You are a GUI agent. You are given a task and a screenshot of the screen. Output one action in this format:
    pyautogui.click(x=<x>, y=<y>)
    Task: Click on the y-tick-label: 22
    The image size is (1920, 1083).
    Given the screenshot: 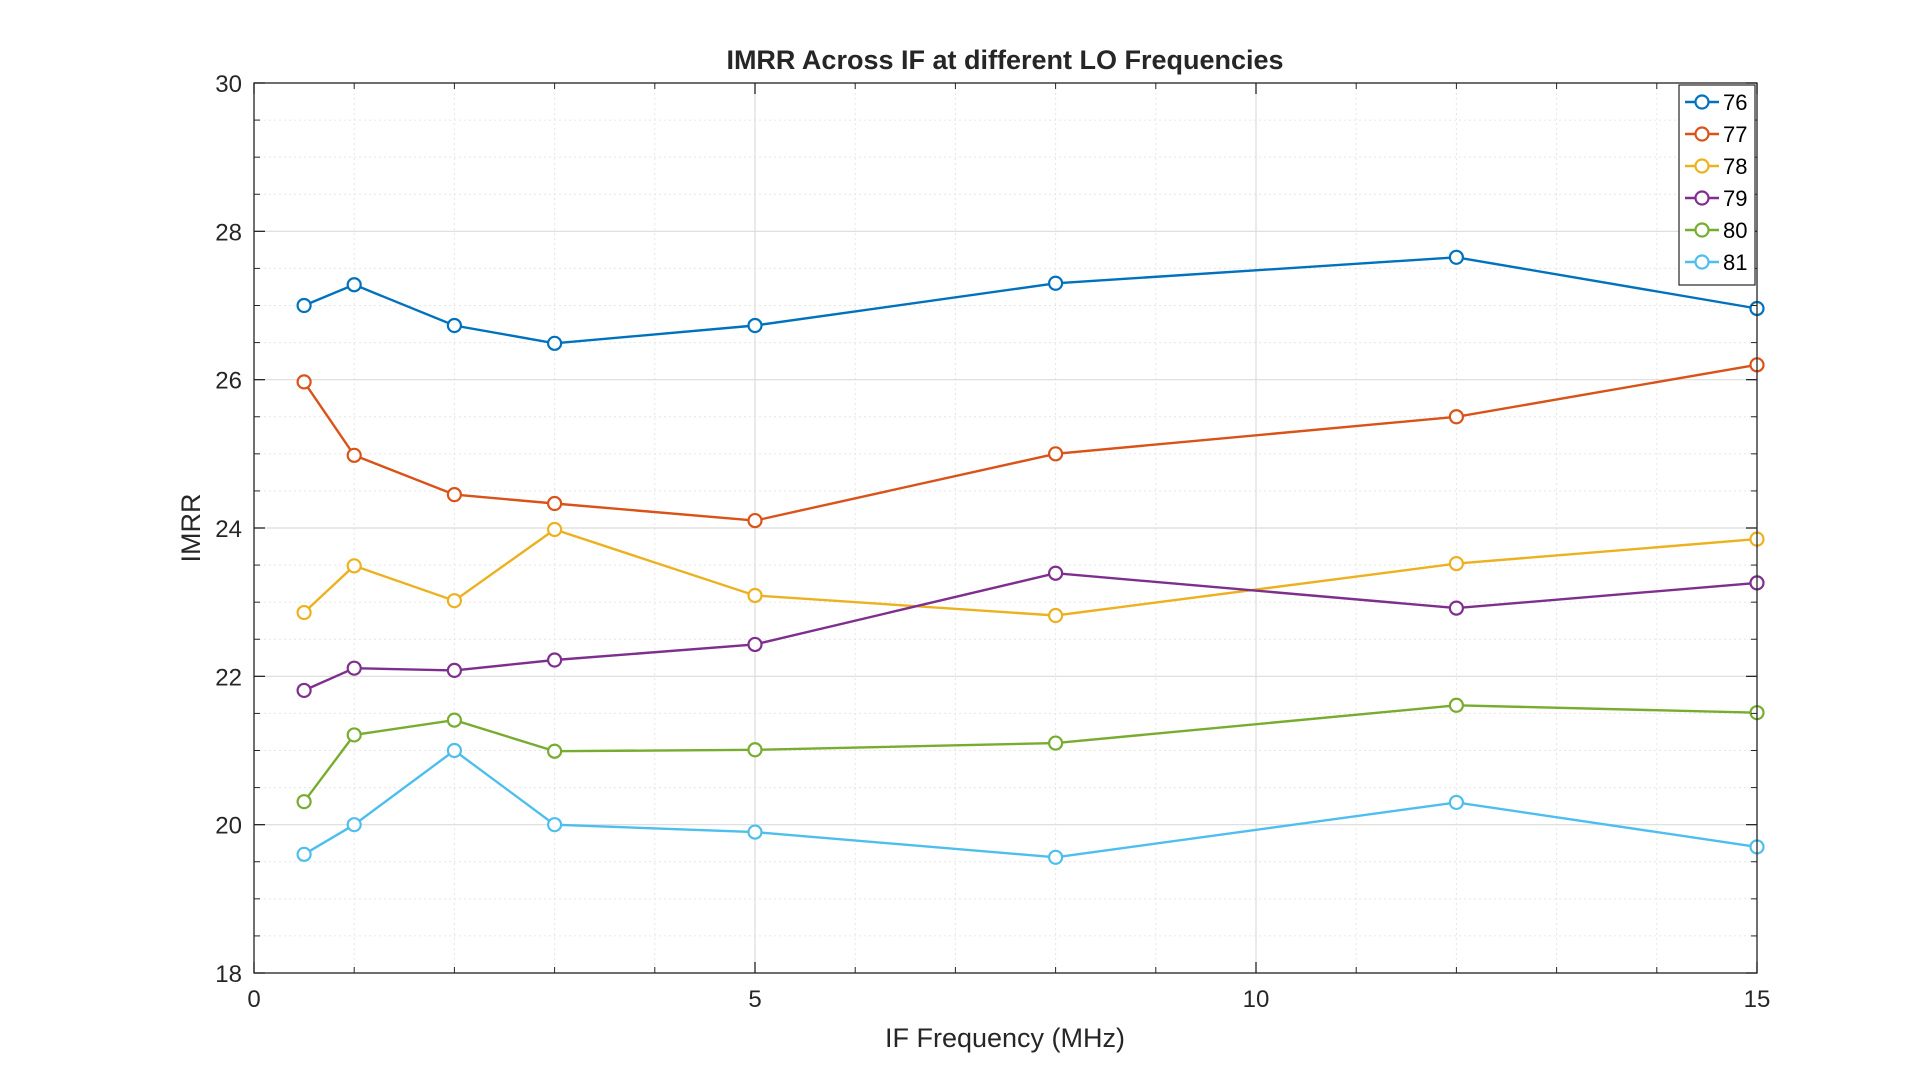 What is the action you would take?
    pyautogui.click(x=228, y=677)
    